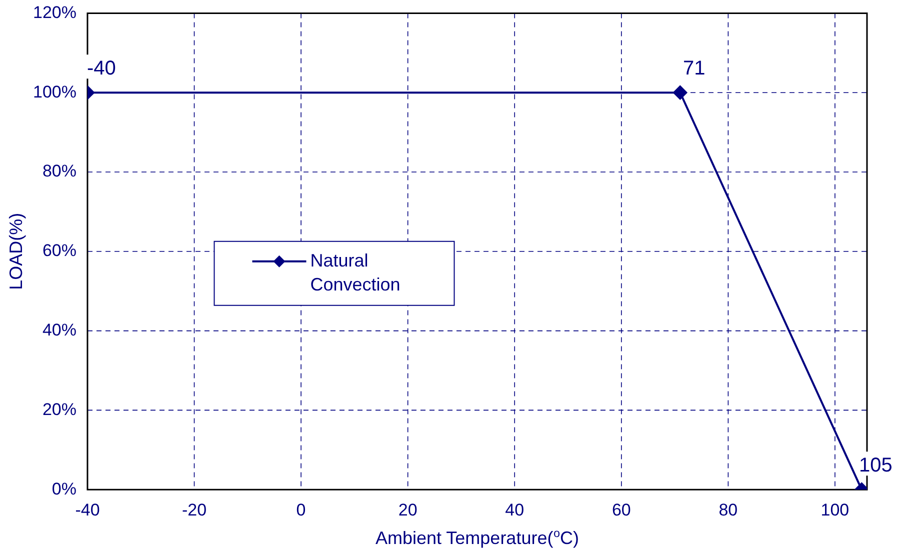 The image size is (903, 550). I want to click on annotation: 105, so click(875, 465).